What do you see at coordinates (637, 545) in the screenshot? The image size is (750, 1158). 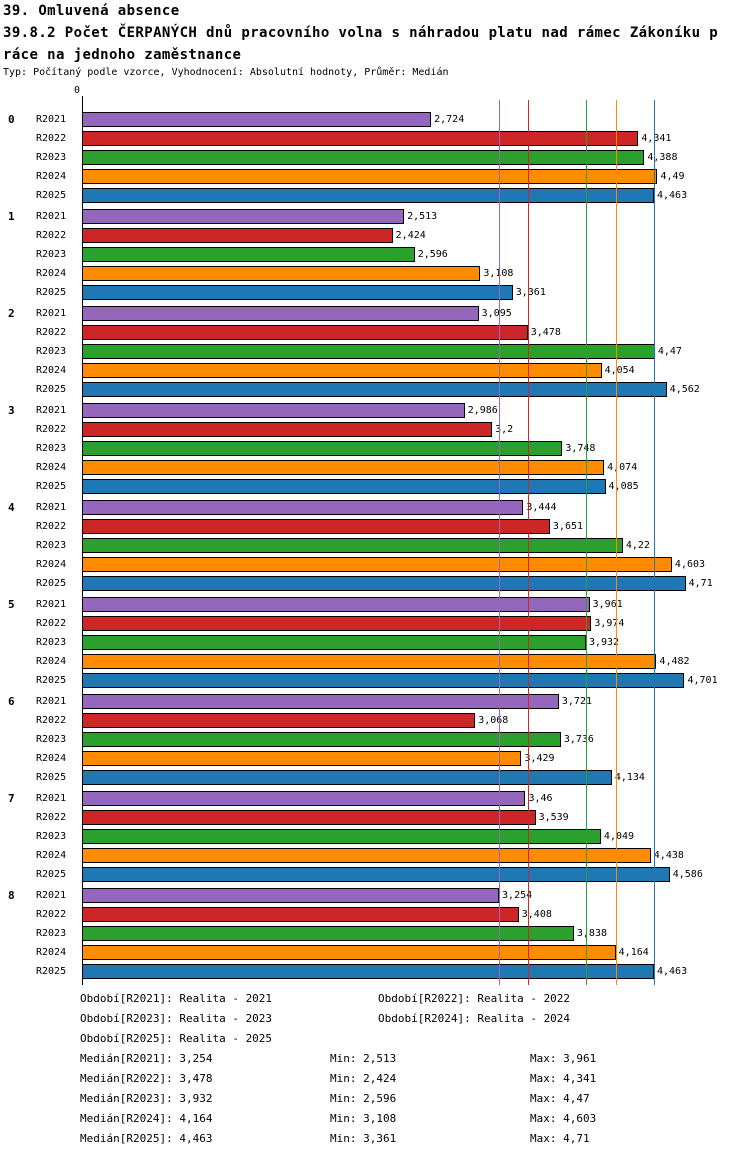 I see `bar-value-label: 4,22` at bounding box center [637, 545].